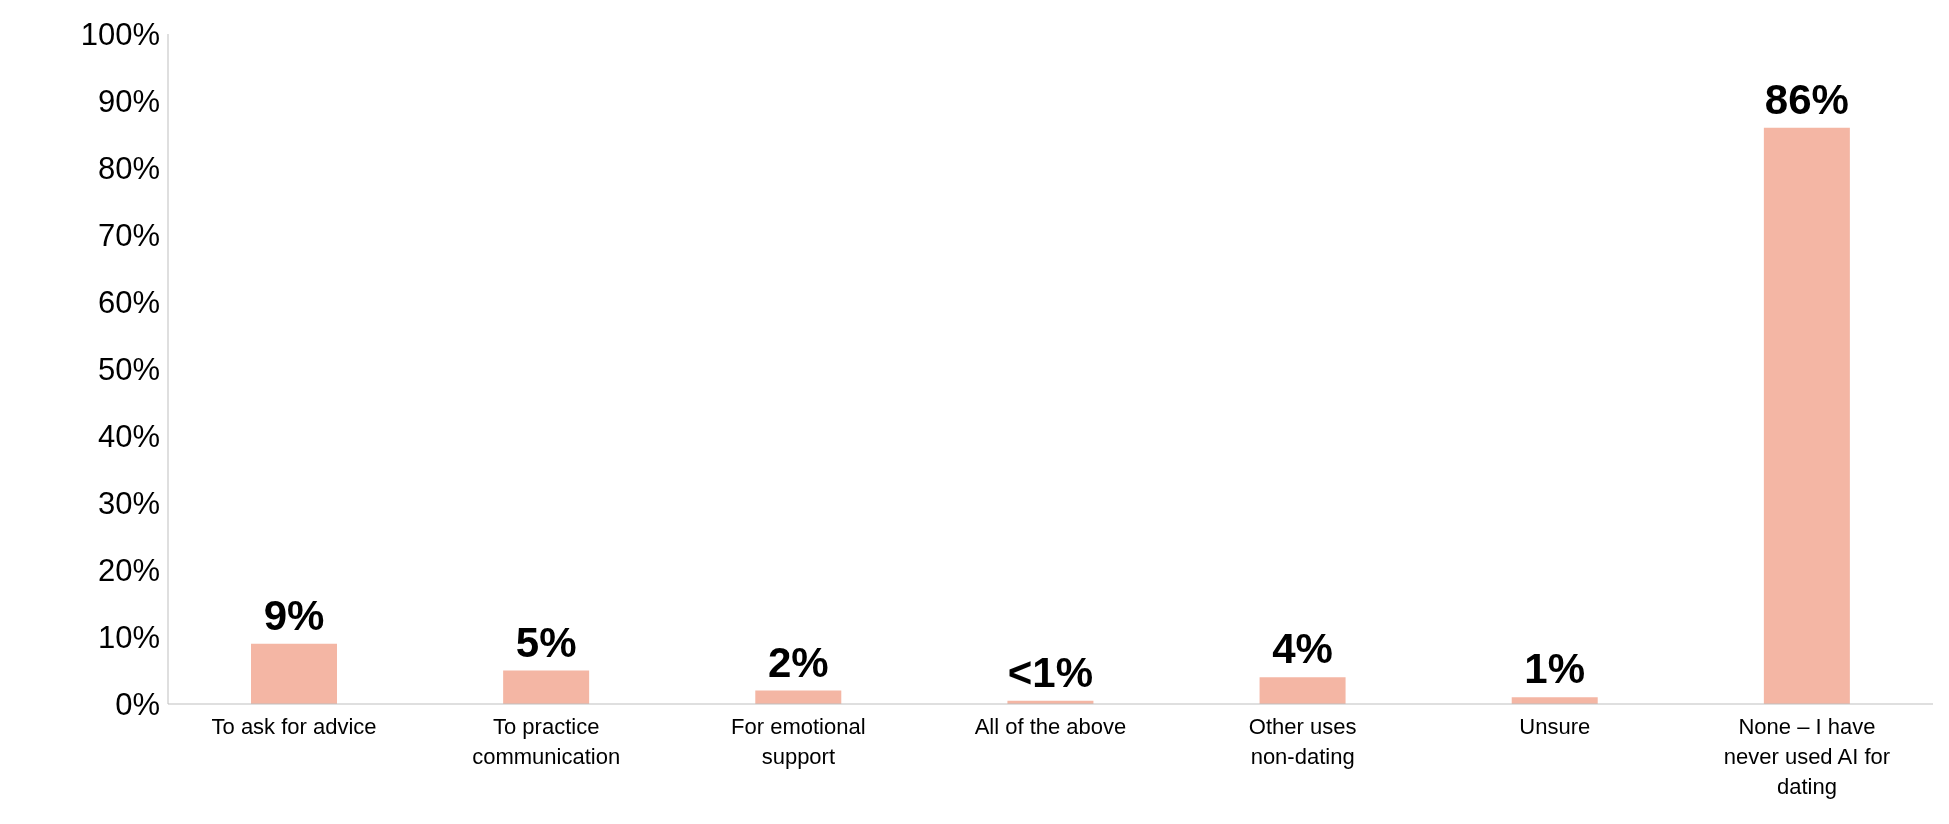 Image resolution: width=1949 pixels, height=824 pixels. Describe the element at coordinates (798, 662) in the screenshot. I see `data-label: 2%` at that location.